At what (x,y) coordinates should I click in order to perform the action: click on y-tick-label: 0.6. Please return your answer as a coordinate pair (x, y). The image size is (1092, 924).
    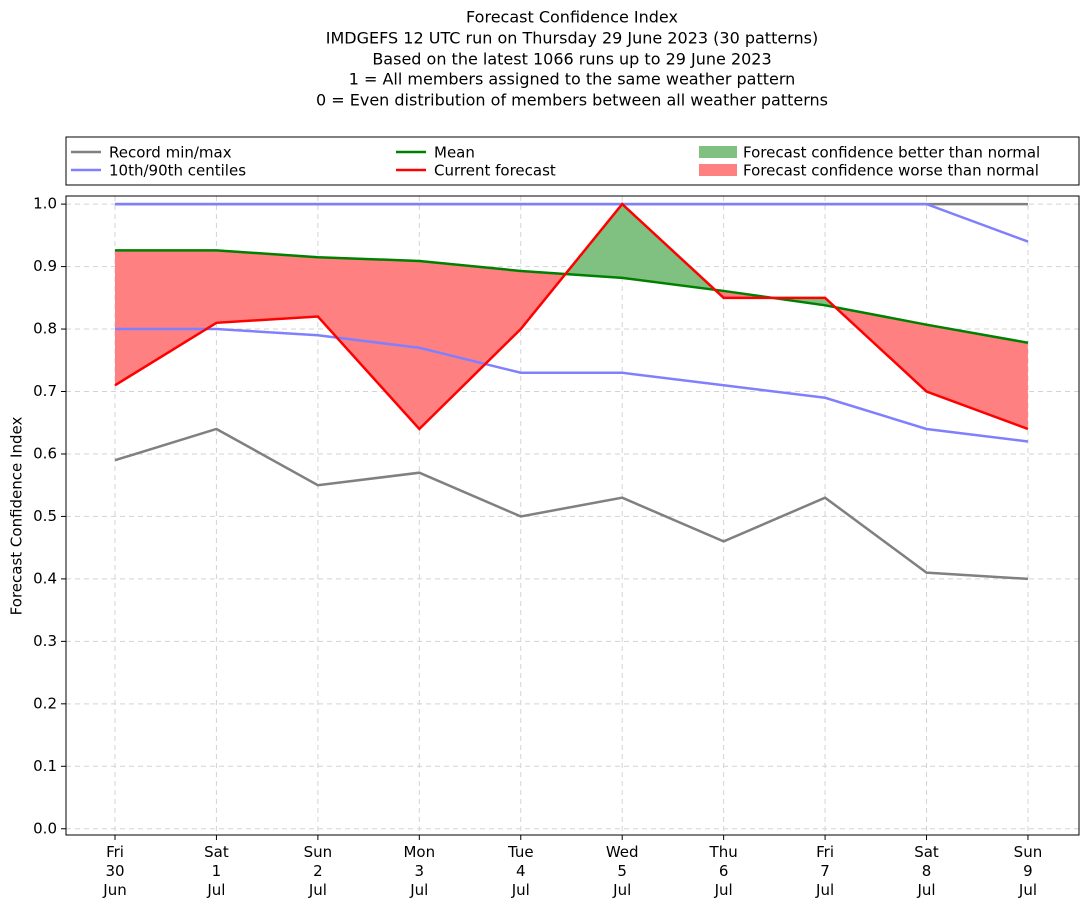
    Looking at the image, I should click on (45, 453).